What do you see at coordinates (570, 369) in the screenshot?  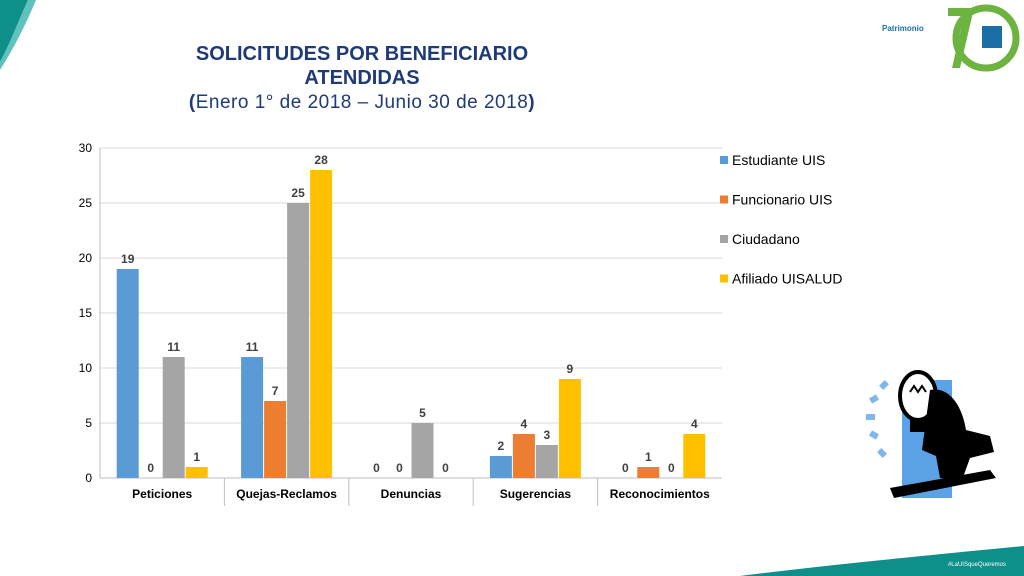 I see `data-label: 9` at bounding box center [570, 369].